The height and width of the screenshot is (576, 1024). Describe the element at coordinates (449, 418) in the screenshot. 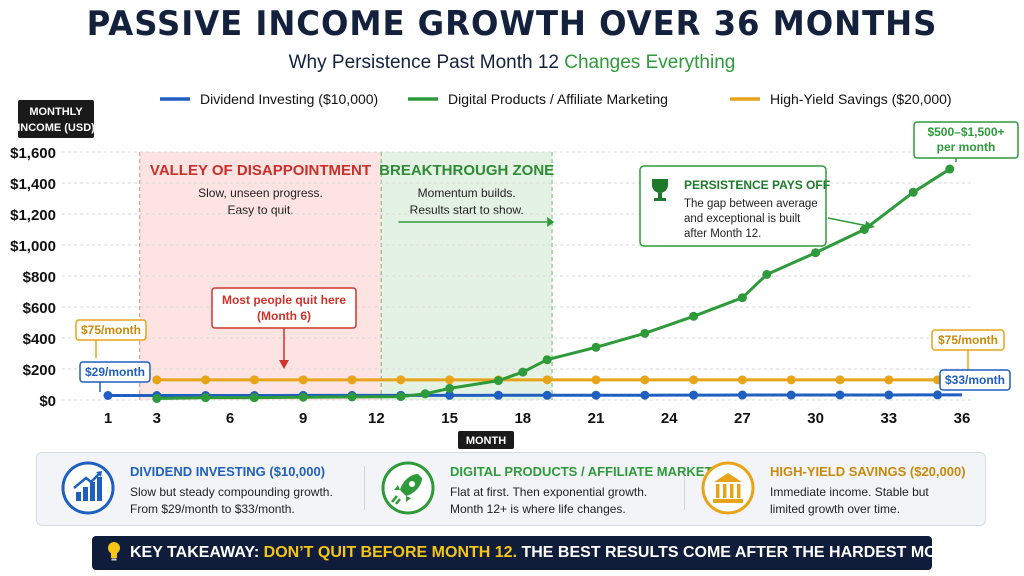

I see `x-tick-label: 15` at that location.